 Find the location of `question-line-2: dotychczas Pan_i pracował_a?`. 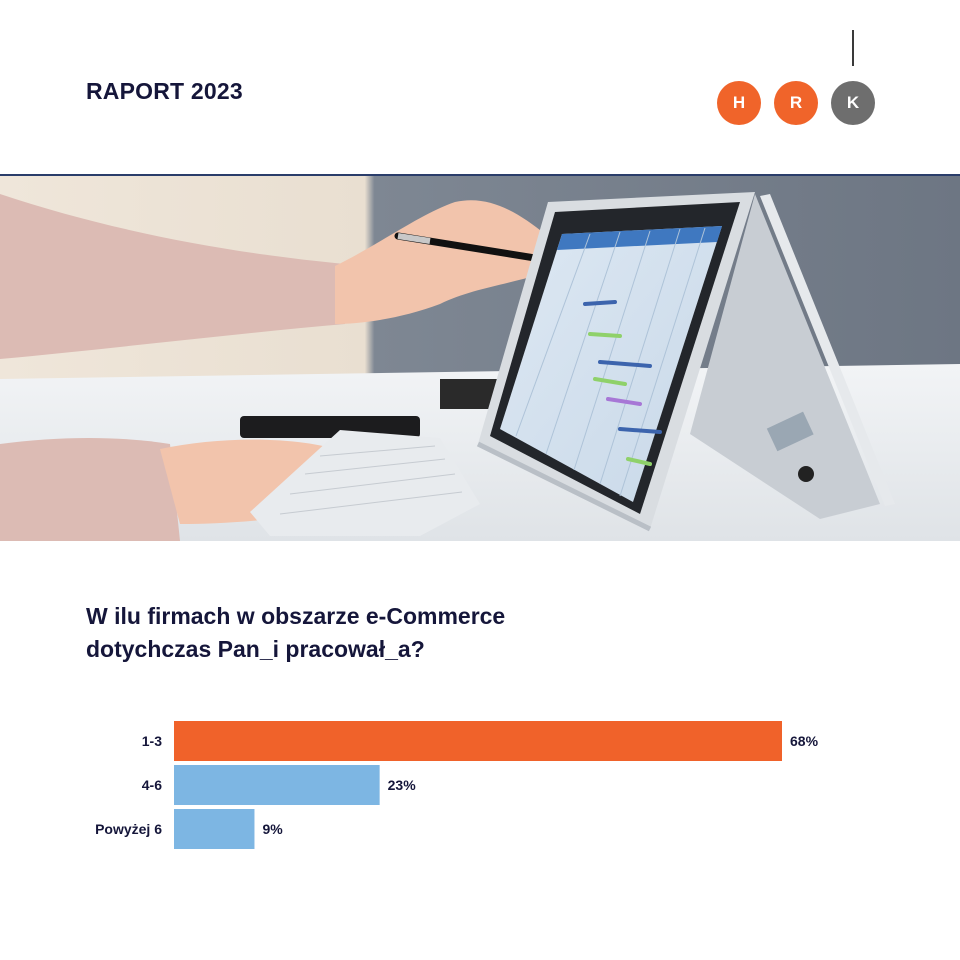

question-line-2: dotychczas Pan_i pracował_a? is located at coordinates (255, 649).